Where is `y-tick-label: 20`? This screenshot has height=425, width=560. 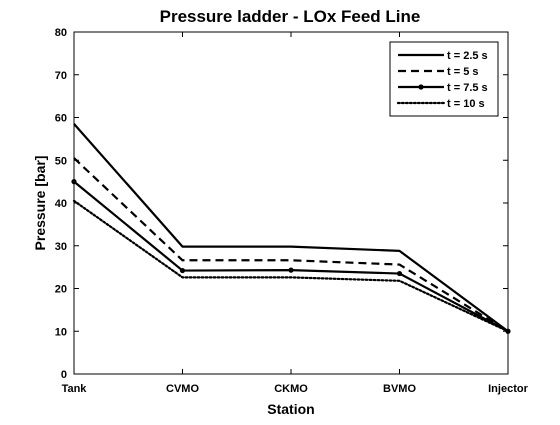 y-tick-label: 20 is located at coordinates (61, 290).